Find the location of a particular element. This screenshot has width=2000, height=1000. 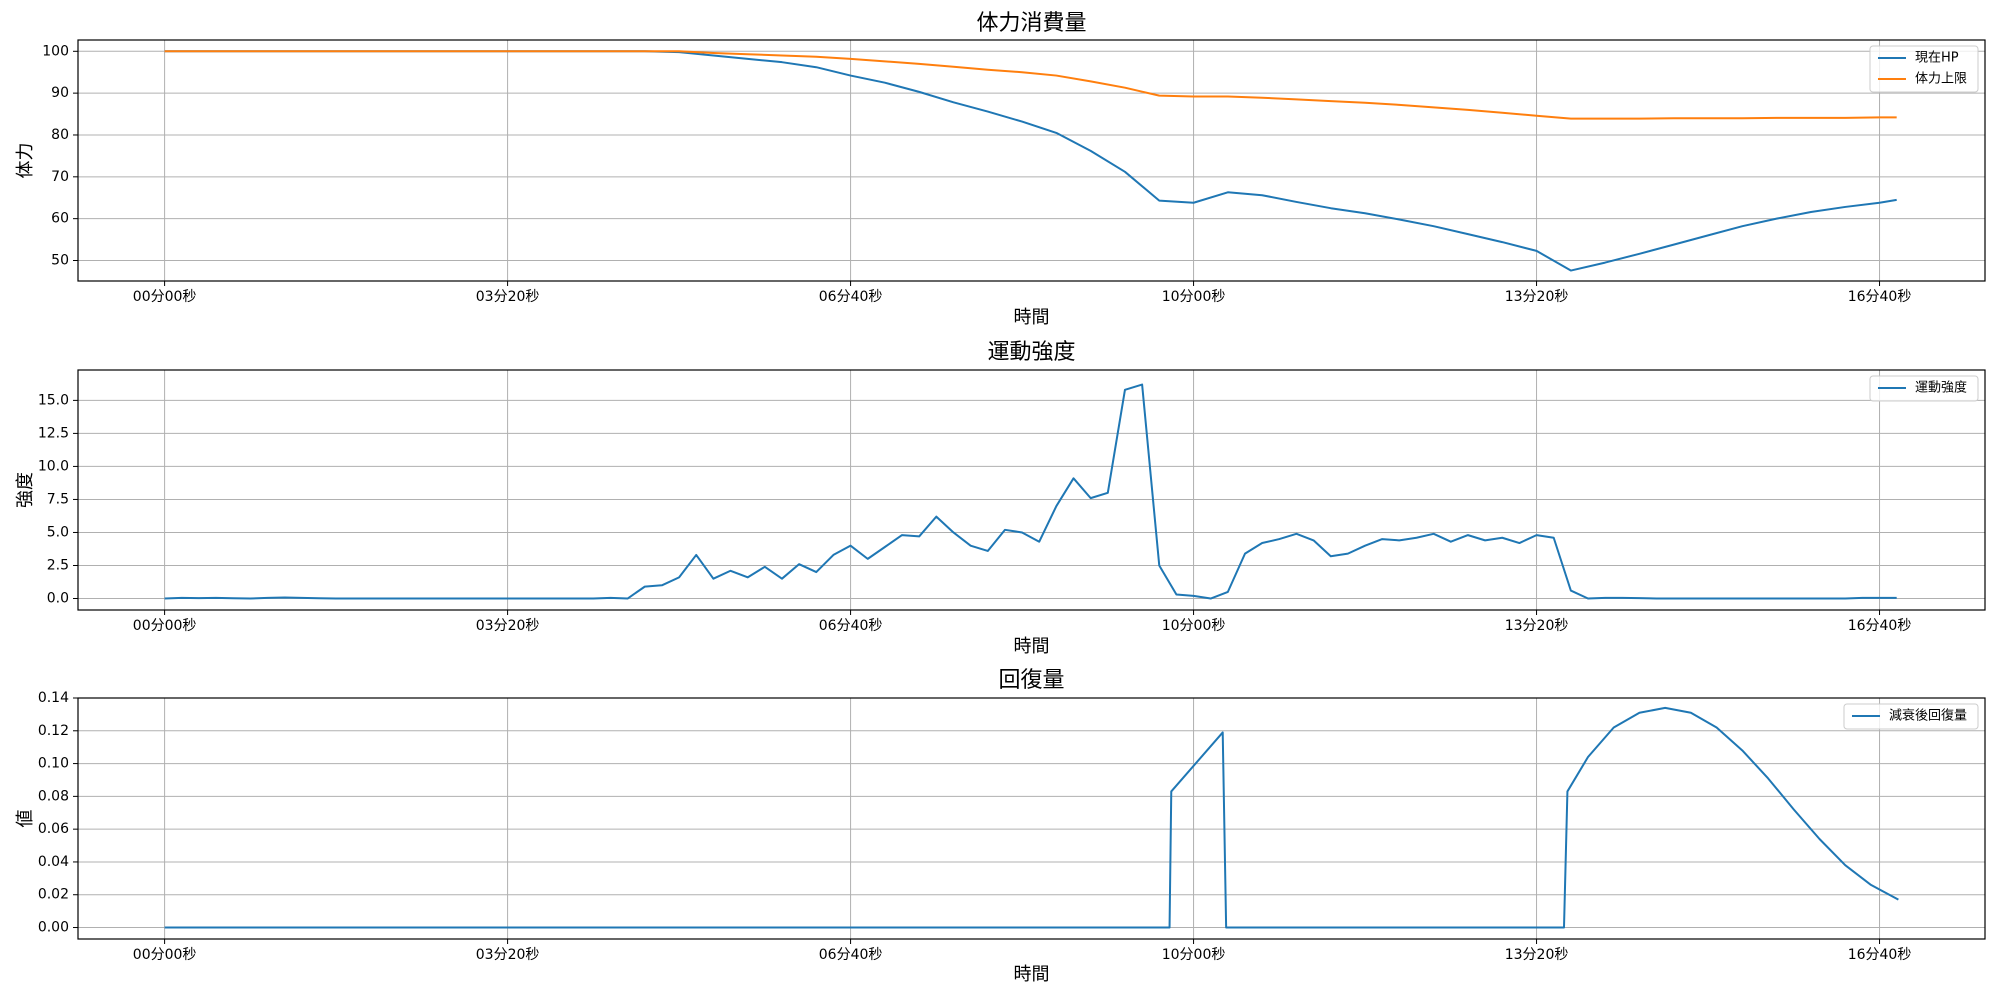

legend: 減衰後回復量 is located at coordinates (1911, 716).